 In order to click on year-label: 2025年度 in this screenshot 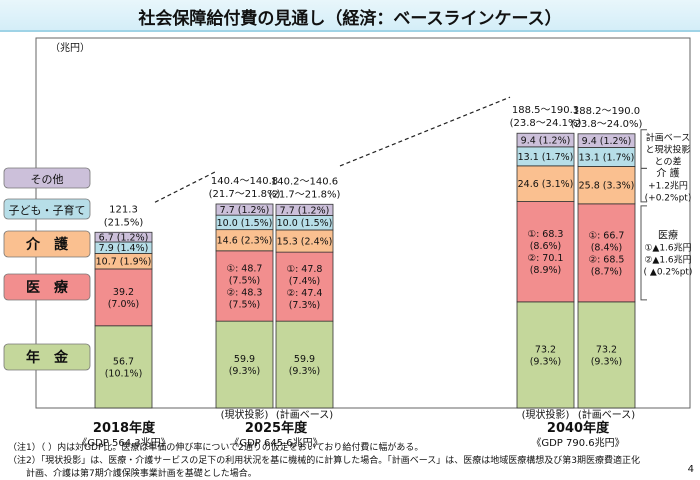, I will do `click(276, 428)`.